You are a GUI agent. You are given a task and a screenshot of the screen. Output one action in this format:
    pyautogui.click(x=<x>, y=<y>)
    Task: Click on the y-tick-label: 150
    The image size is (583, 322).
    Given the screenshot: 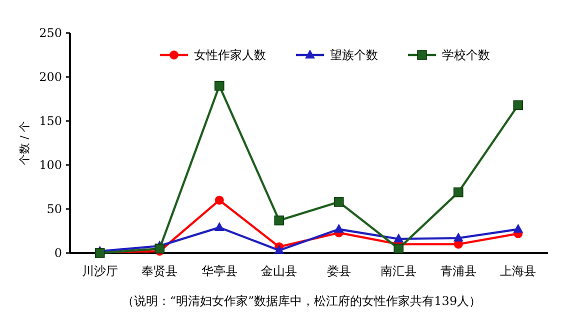 What is the action you would take?
    pyautogui.click(x=50, y=121)
    